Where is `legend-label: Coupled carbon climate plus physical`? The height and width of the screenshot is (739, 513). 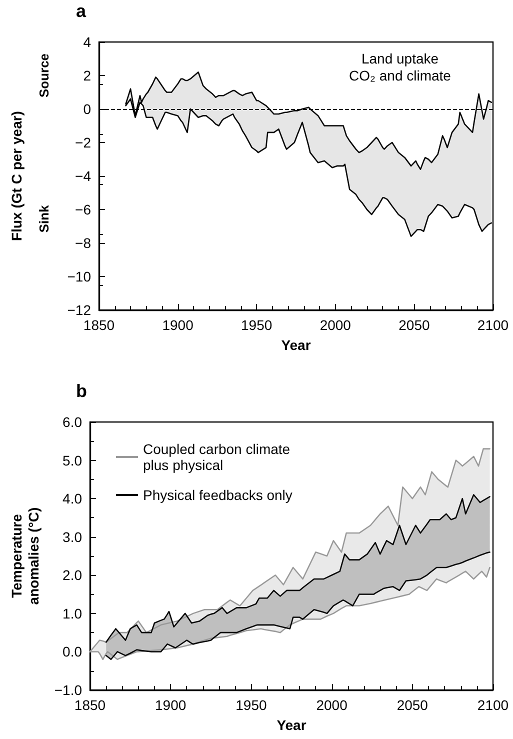 legend-label: Coupled carbon climate plus physical is located at coordinates (218, 457).